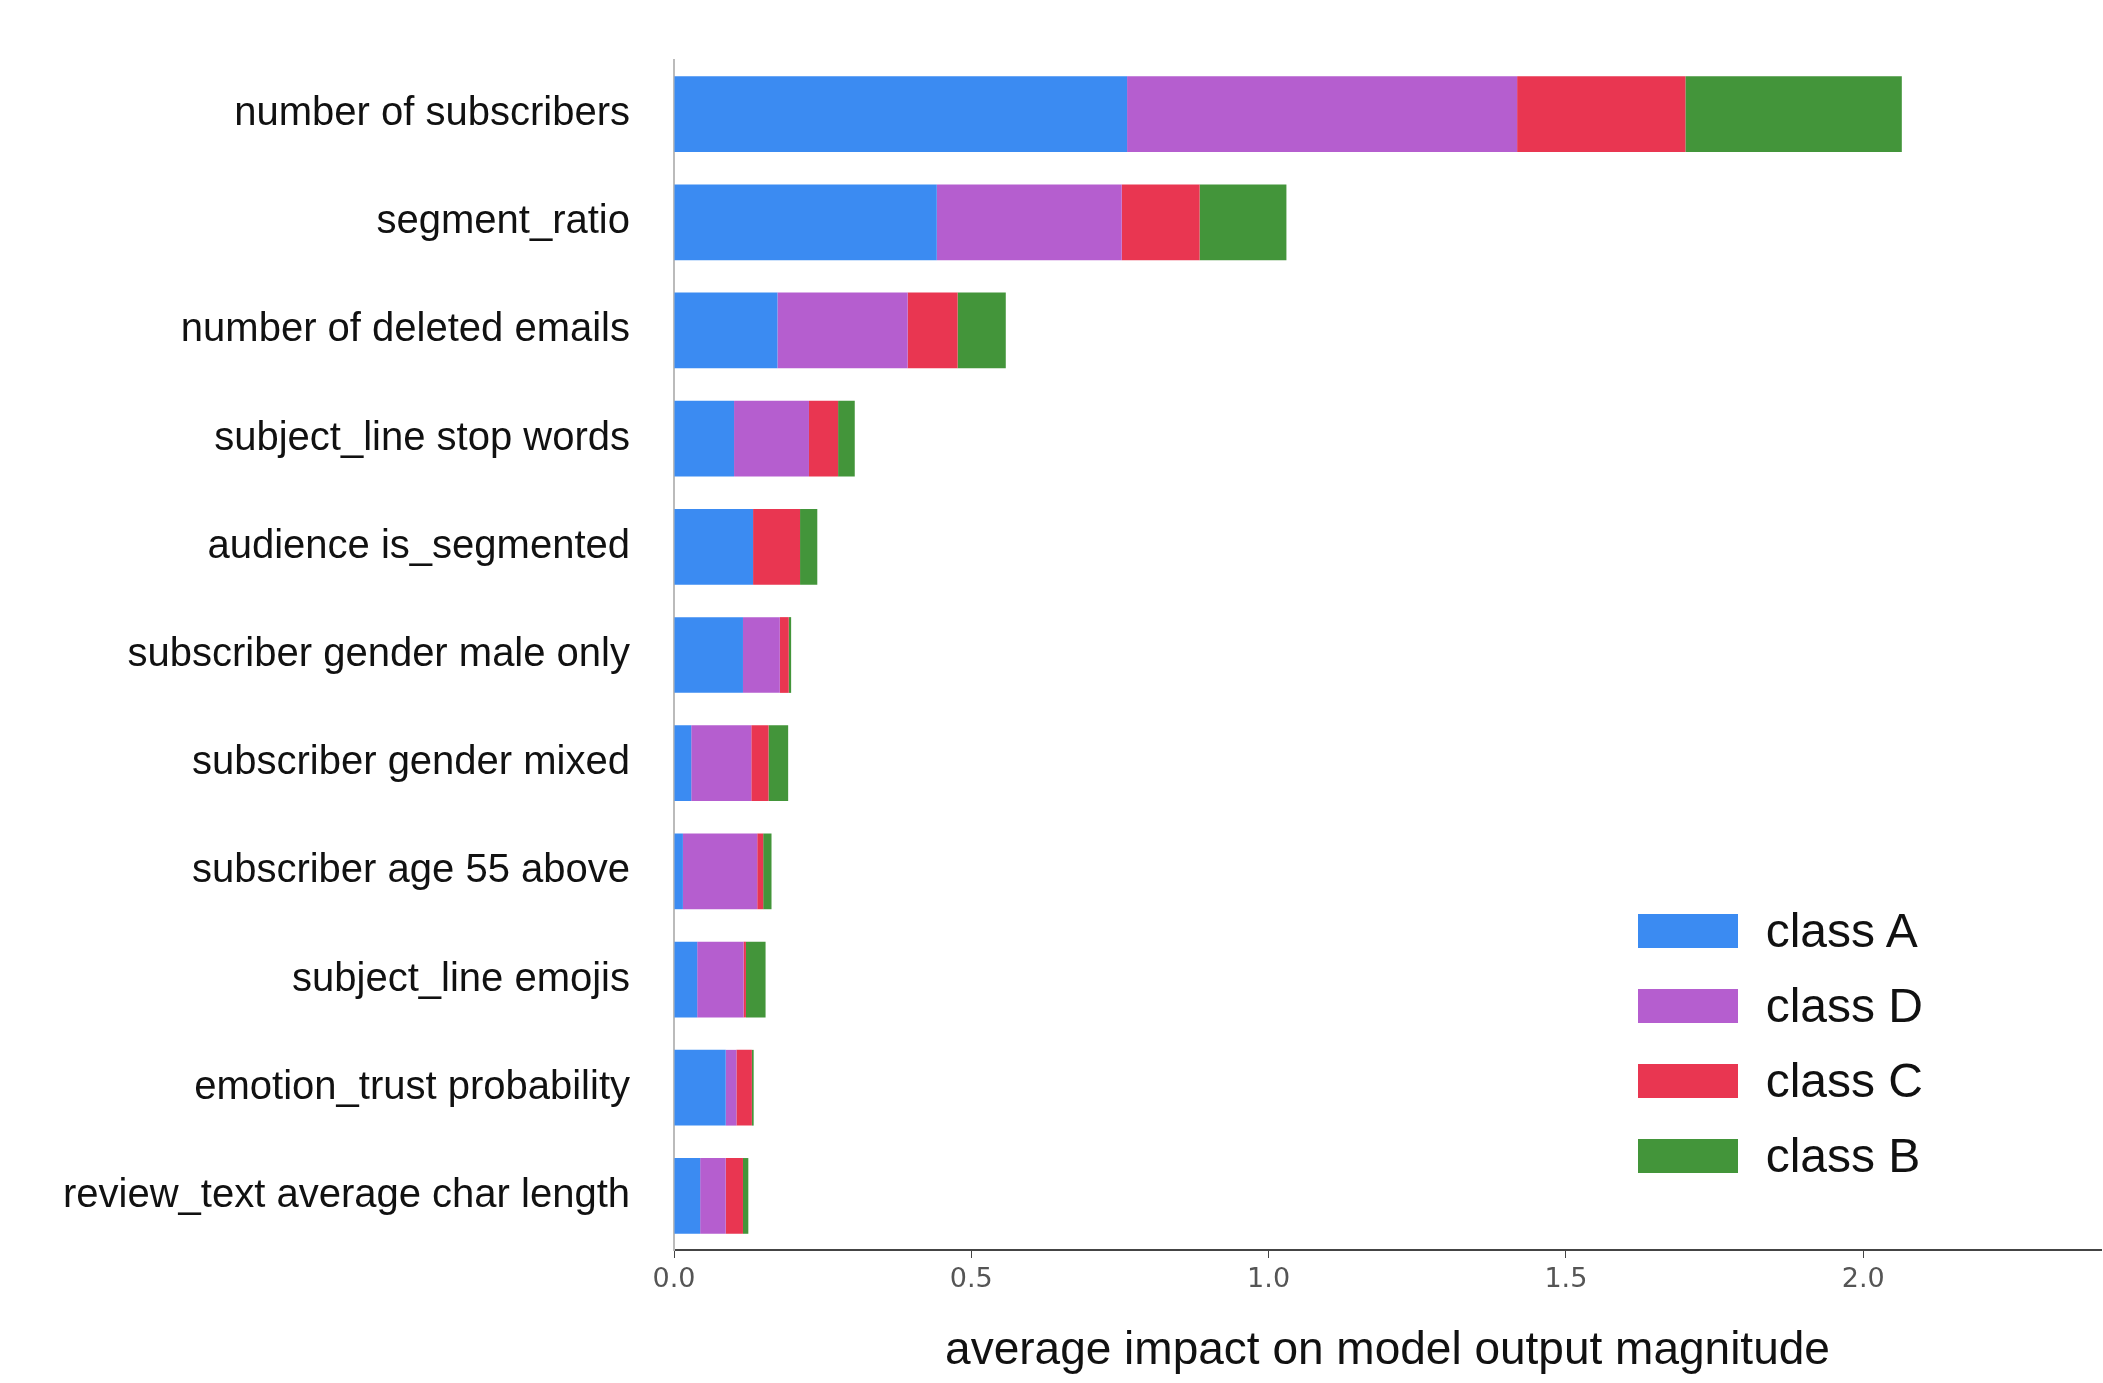  I want to click on y-tick-label: subscriber age 55 above, so click(410, 868).